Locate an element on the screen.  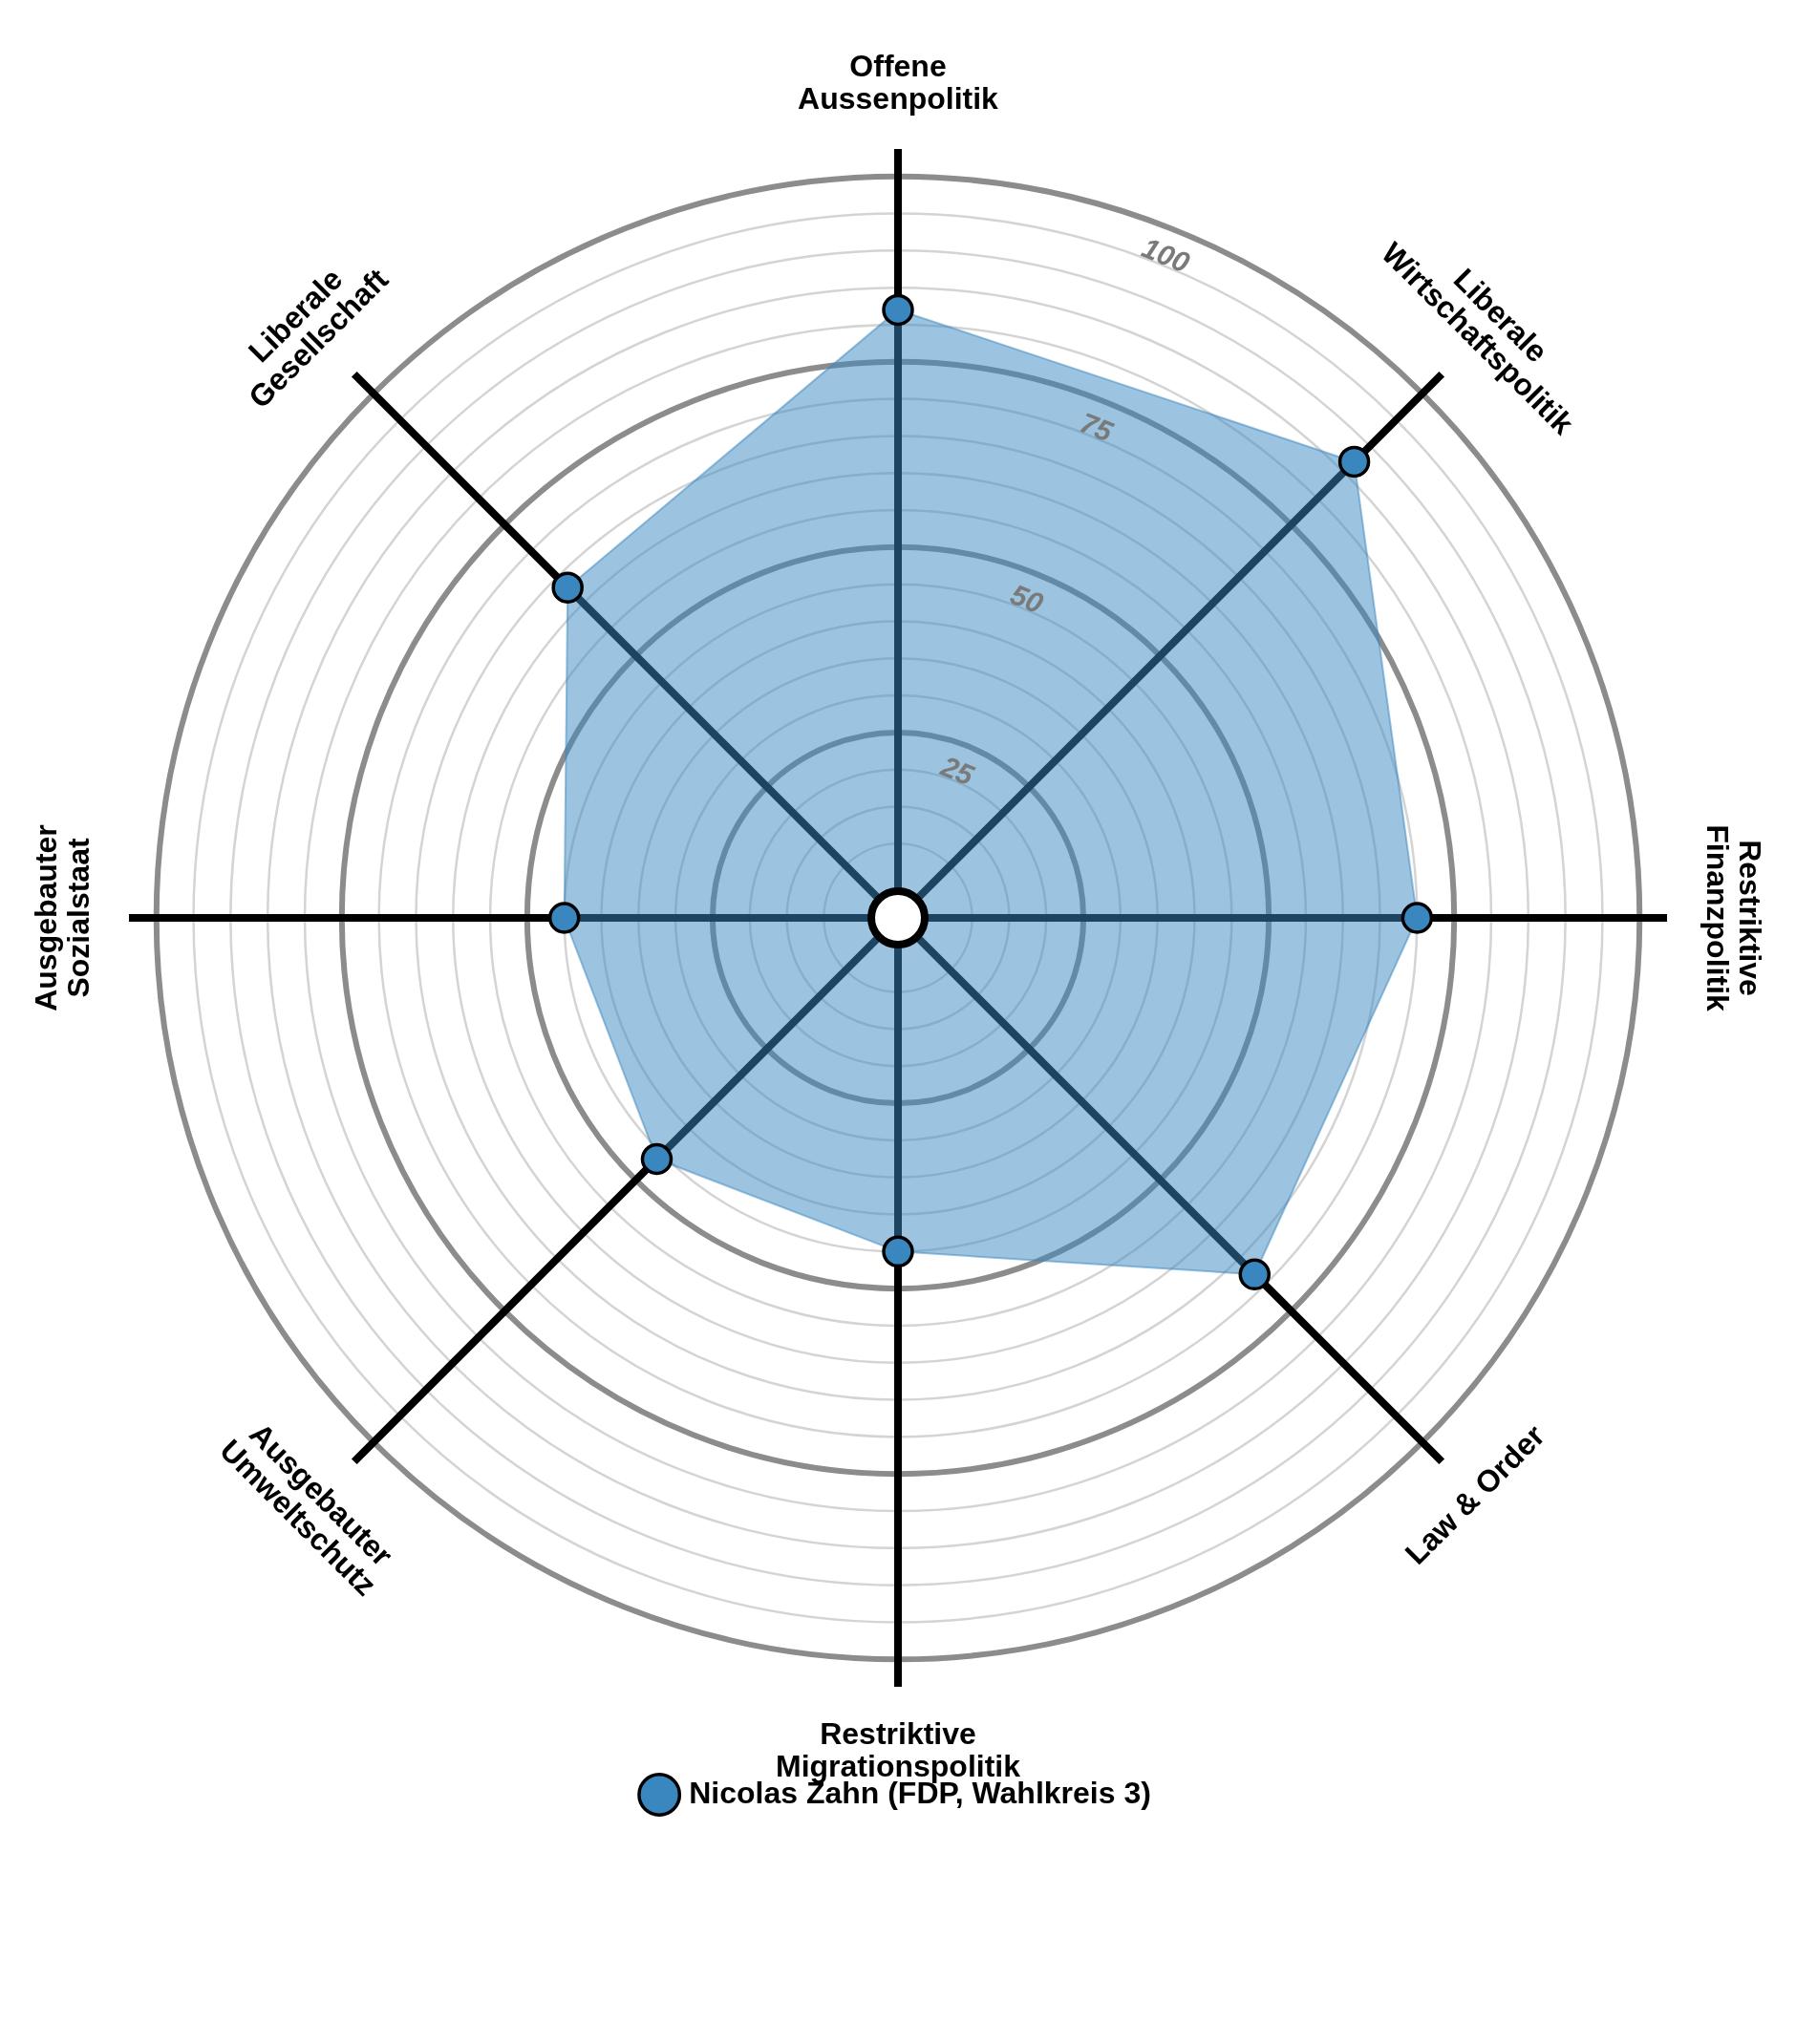
spoke-label: Restriktive Finanzpolitik is located at coordinates (1734, 917).